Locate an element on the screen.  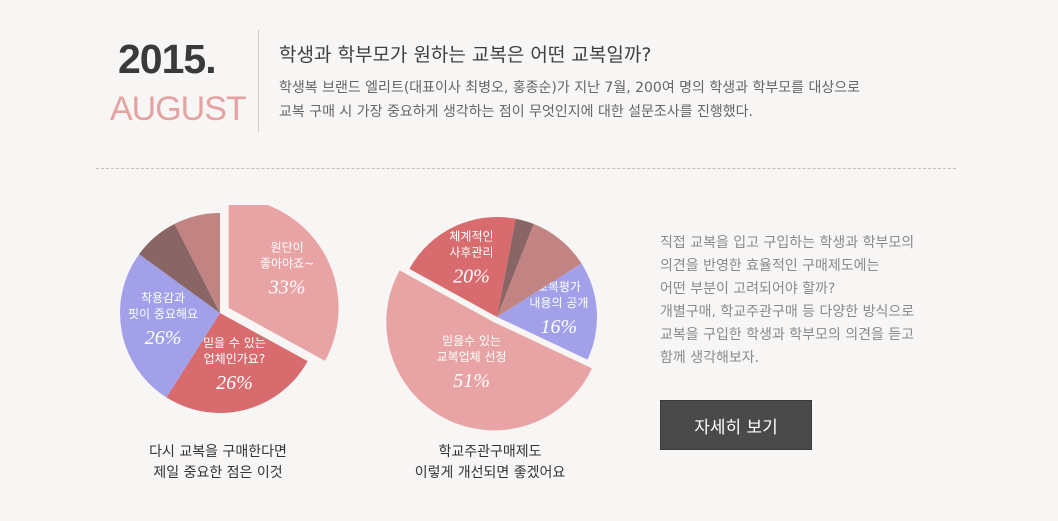
chart-caption: 학교주관구매제도 이렇게 개선되면 좋겠어요 is located at coordinates (490, 463).